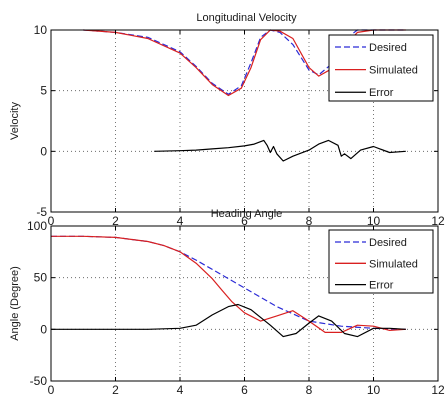 The image size is (448, 398). I want to click on chart1-y-tick-label: 10, so click(41, 30).